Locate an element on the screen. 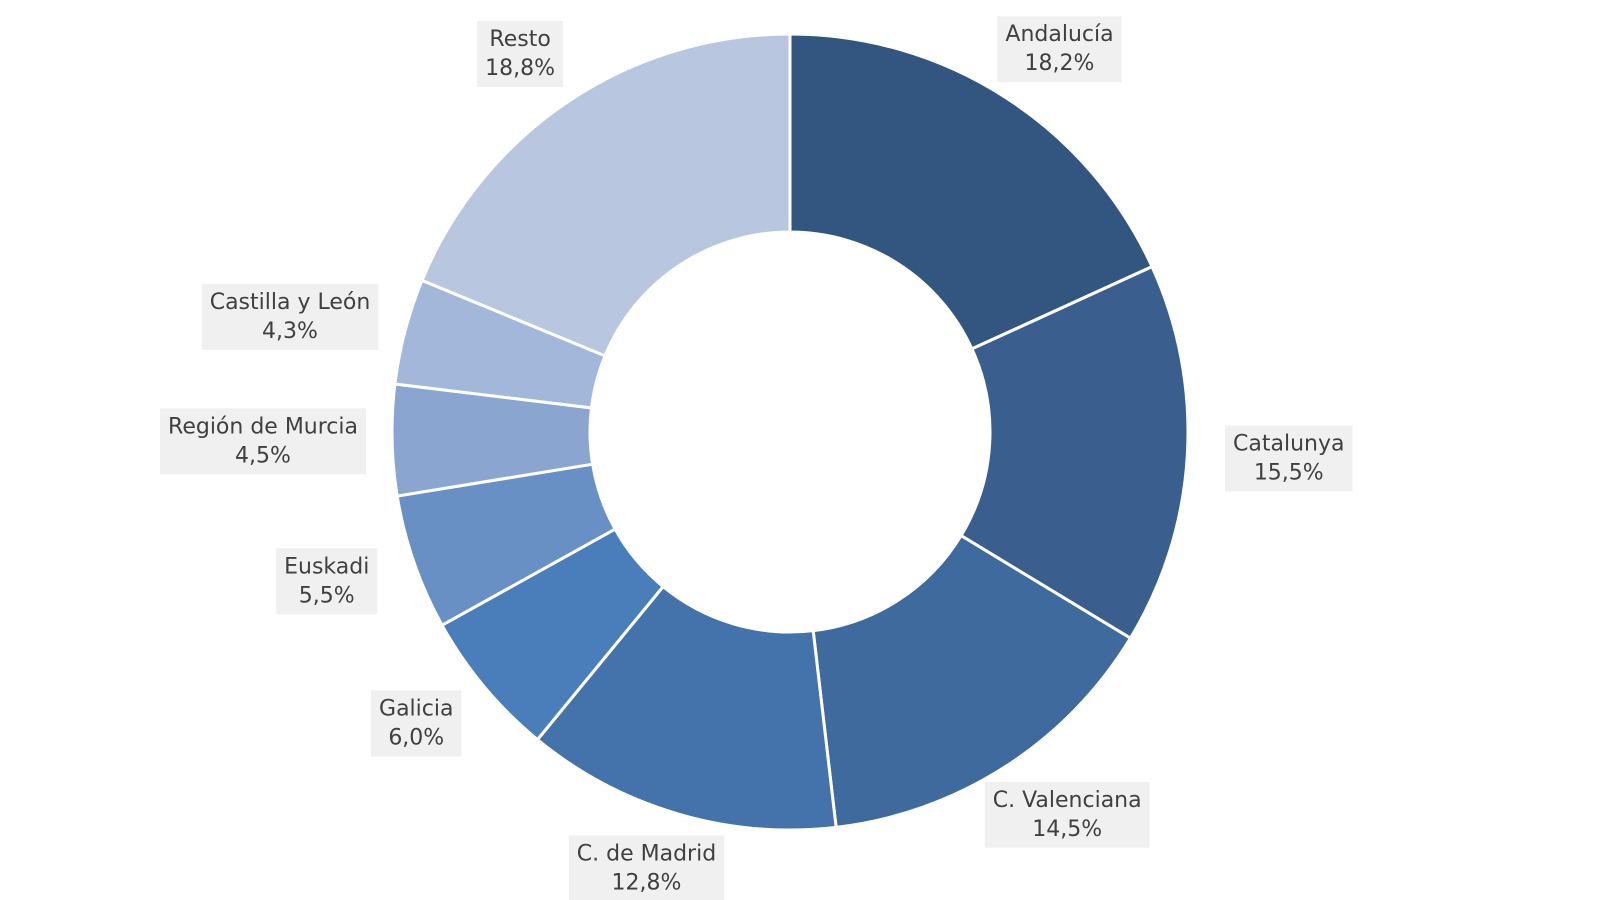 This screenshot has height=900, width=1600. category-label: Euskadi is located at coordinates (326, 566).